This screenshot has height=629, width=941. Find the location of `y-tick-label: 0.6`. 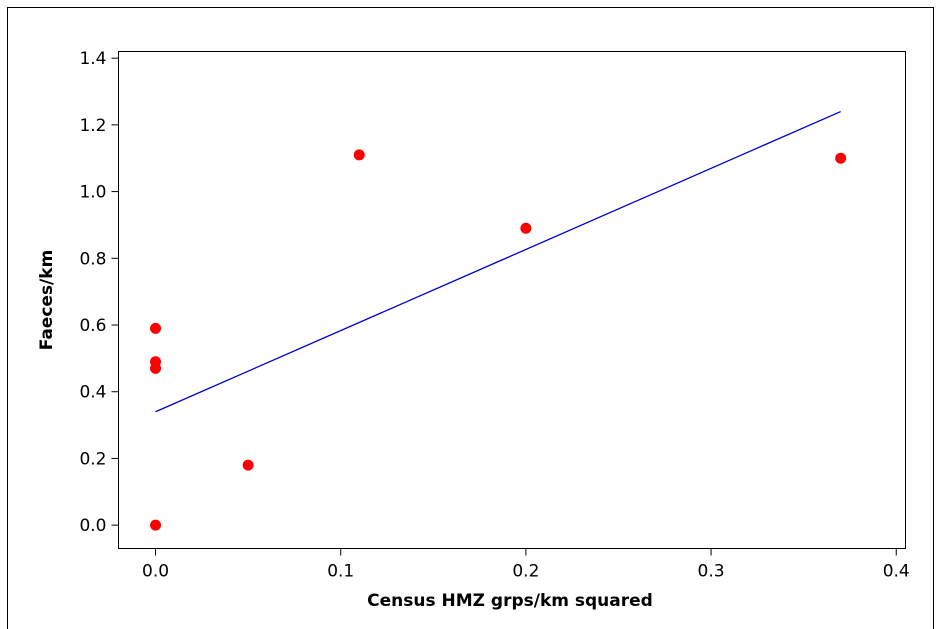

y-tick-label: 0.6 is located at coordinates (92, 326).